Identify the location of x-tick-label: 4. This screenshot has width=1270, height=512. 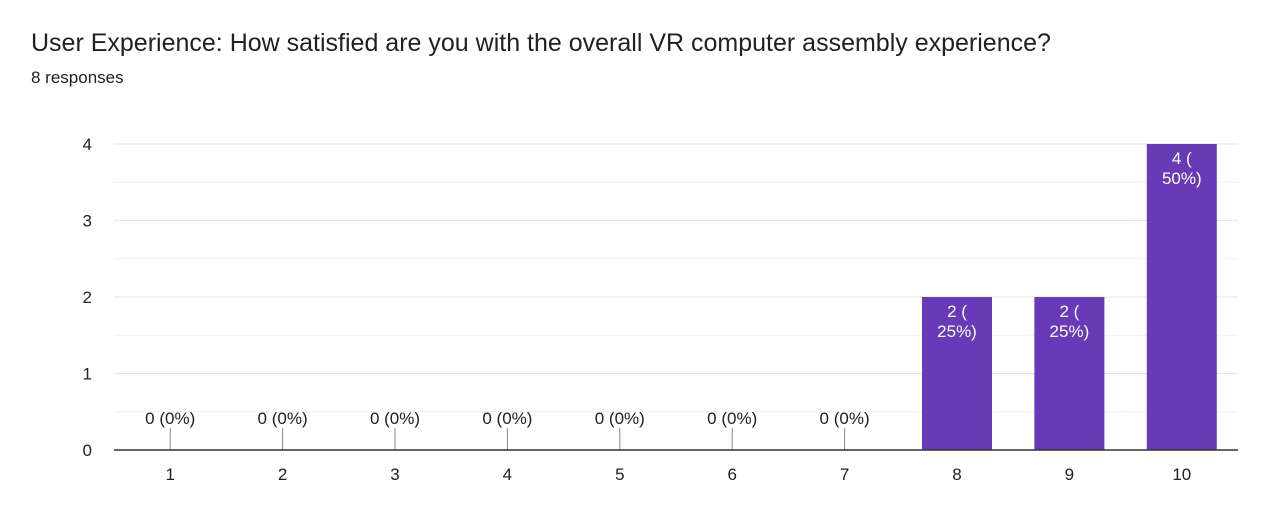
(507, 474).